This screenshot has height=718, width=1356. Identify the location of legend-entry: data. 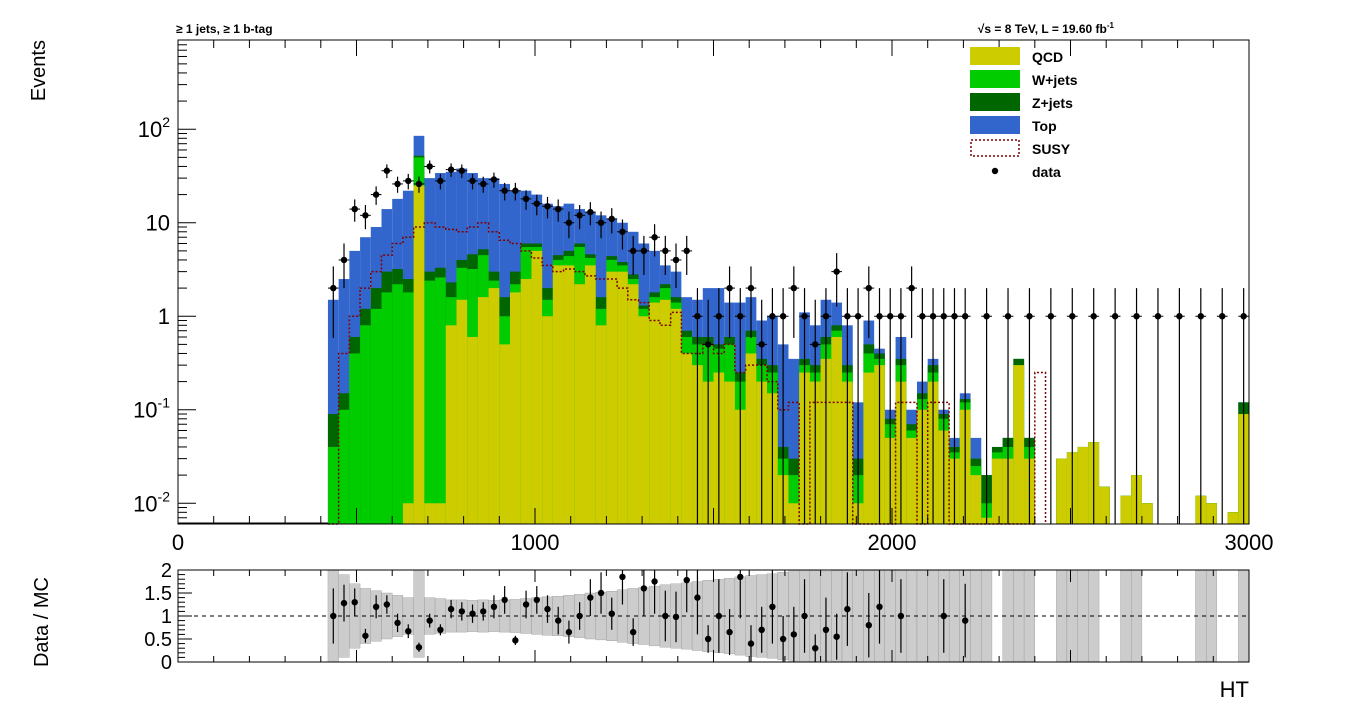
(1026, 172).